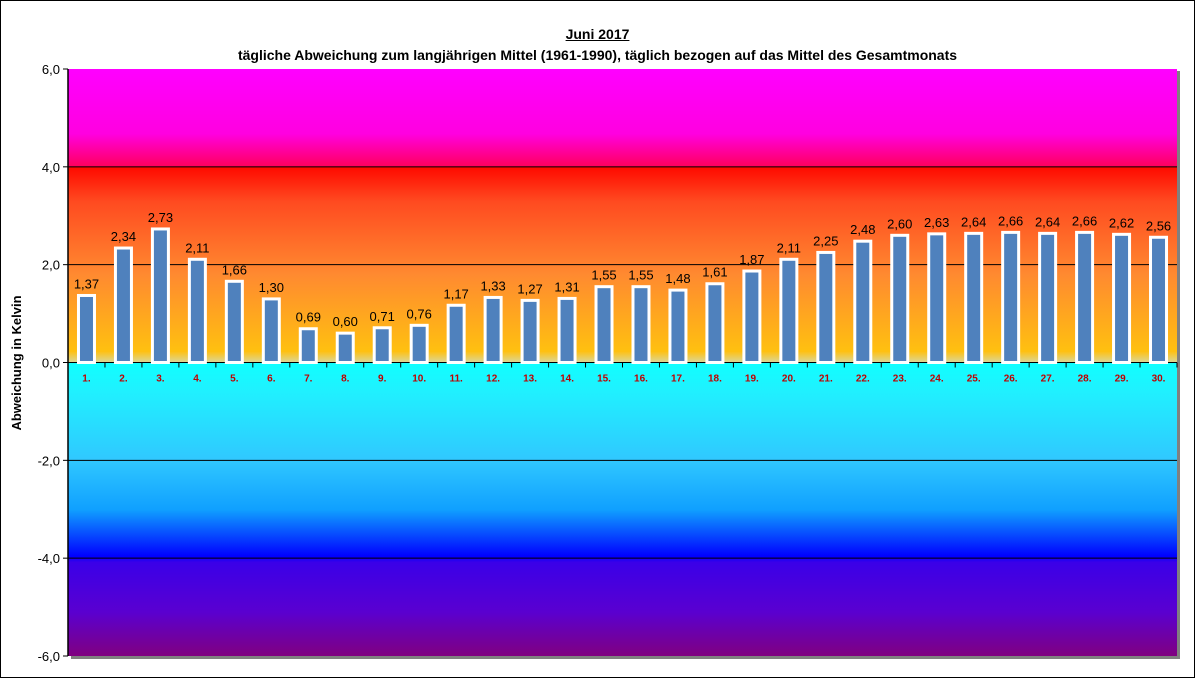  Describe the element at coordinates (197, 379) in the screenshot. I see `x-tick-label: 4.` at that location.